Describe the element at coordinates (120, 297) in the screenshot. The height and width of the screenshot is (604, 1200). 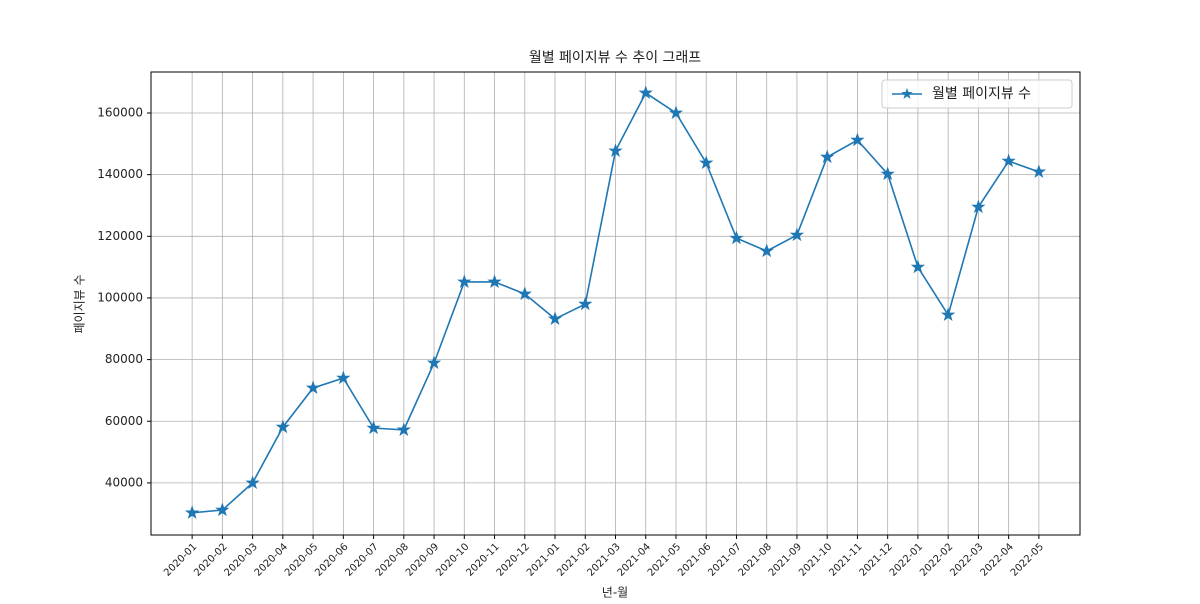
I see `y-tick-label: 100000` at that location.